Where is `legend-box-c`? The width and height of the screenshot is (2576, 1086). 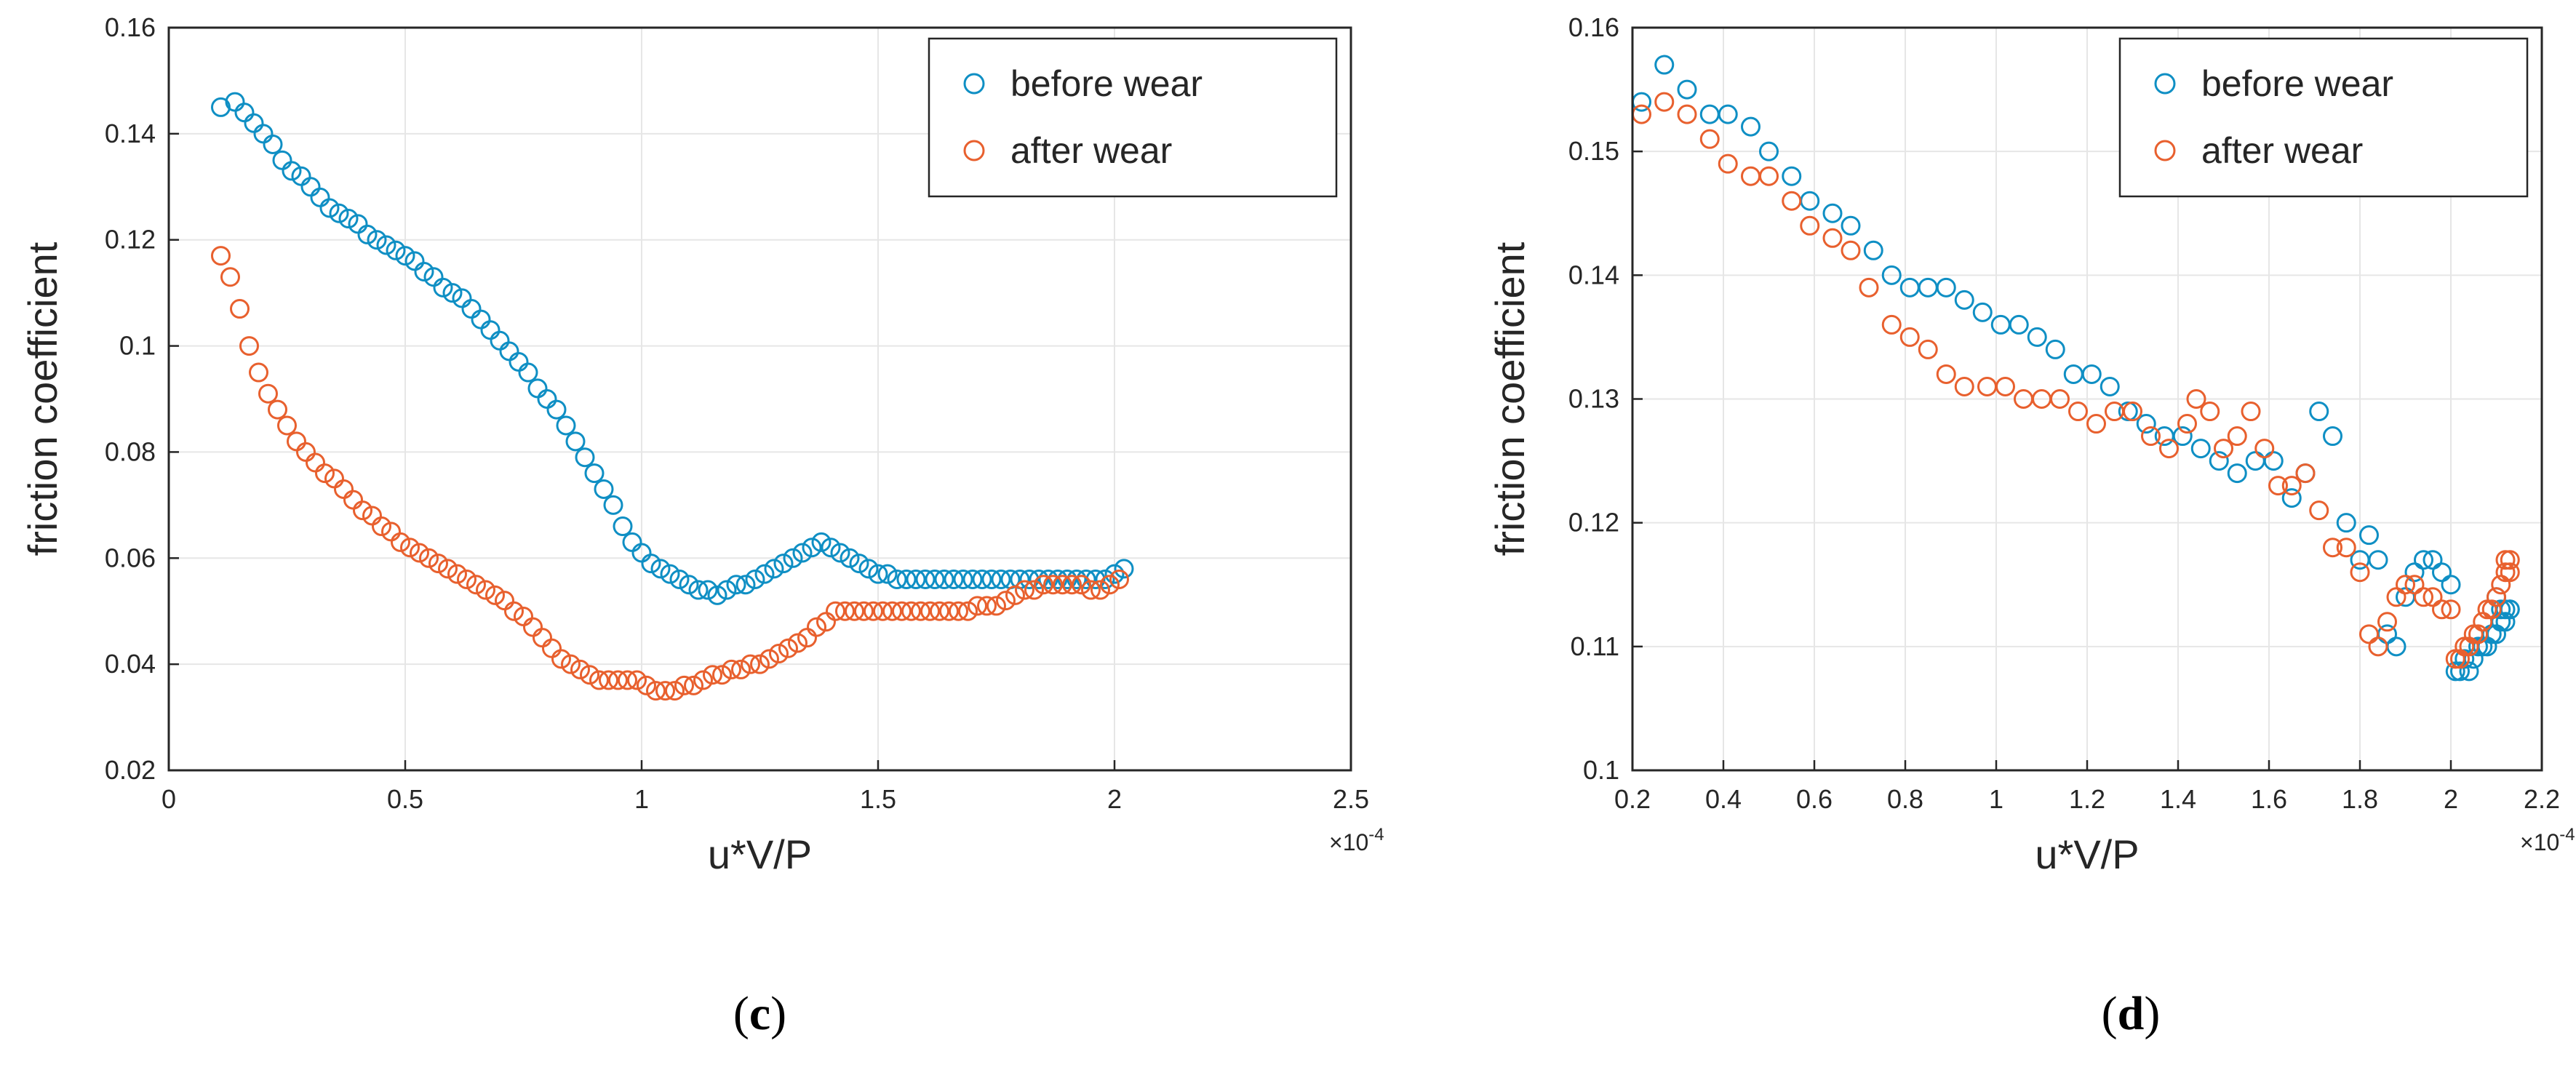
legend-box-c is located at coordinates (1133, 117).